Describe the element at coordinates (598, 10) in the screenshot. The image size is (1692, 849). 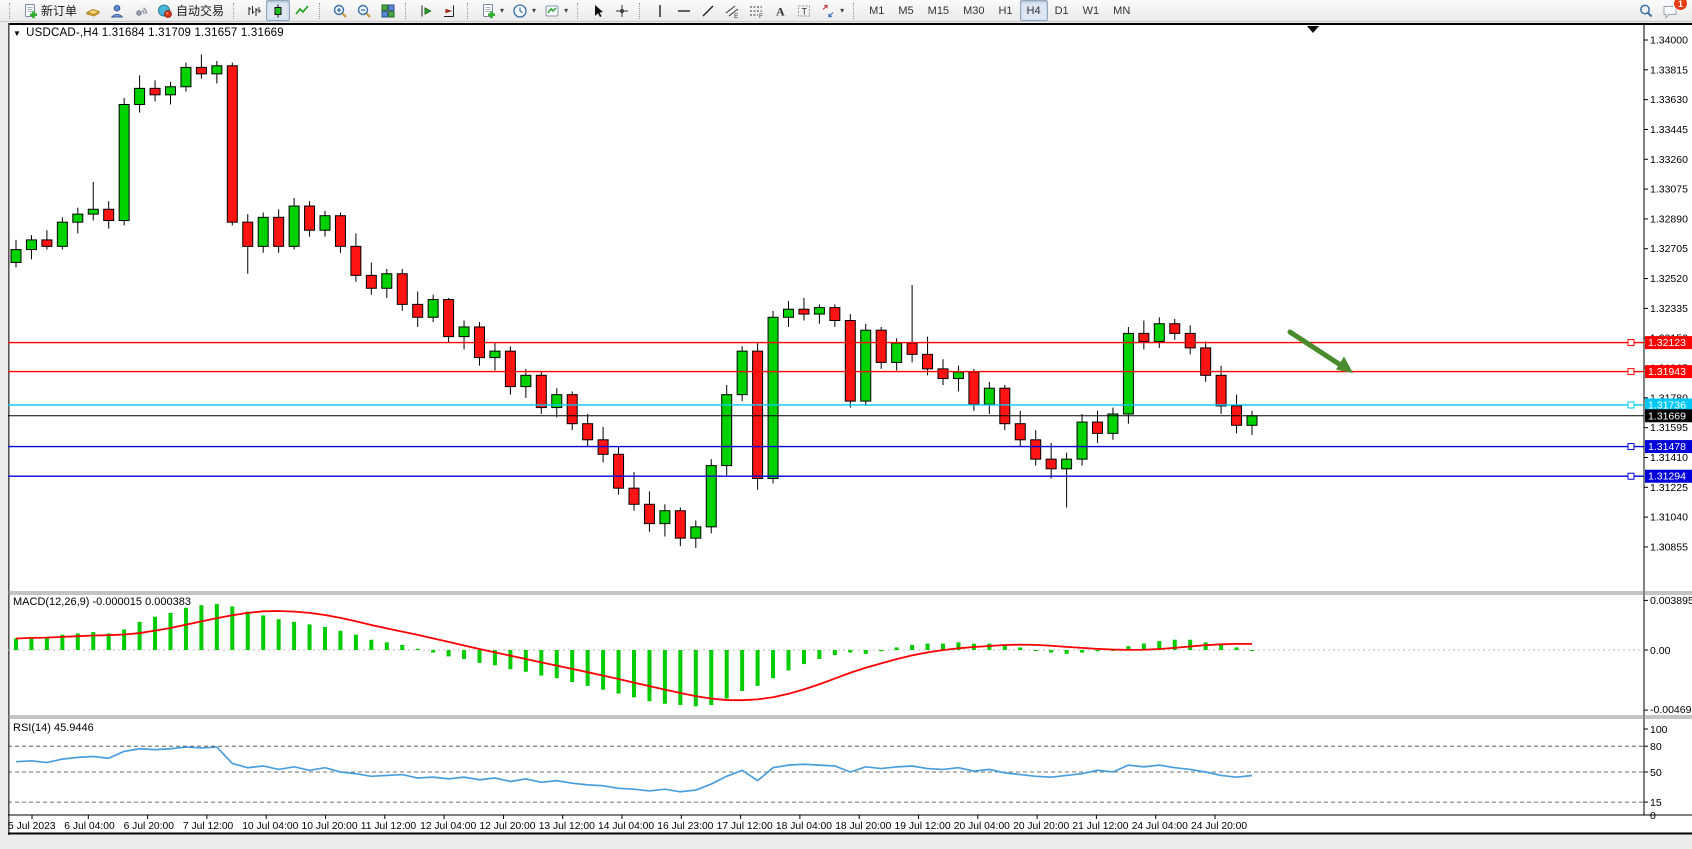
I see `cursor-button` at that location.